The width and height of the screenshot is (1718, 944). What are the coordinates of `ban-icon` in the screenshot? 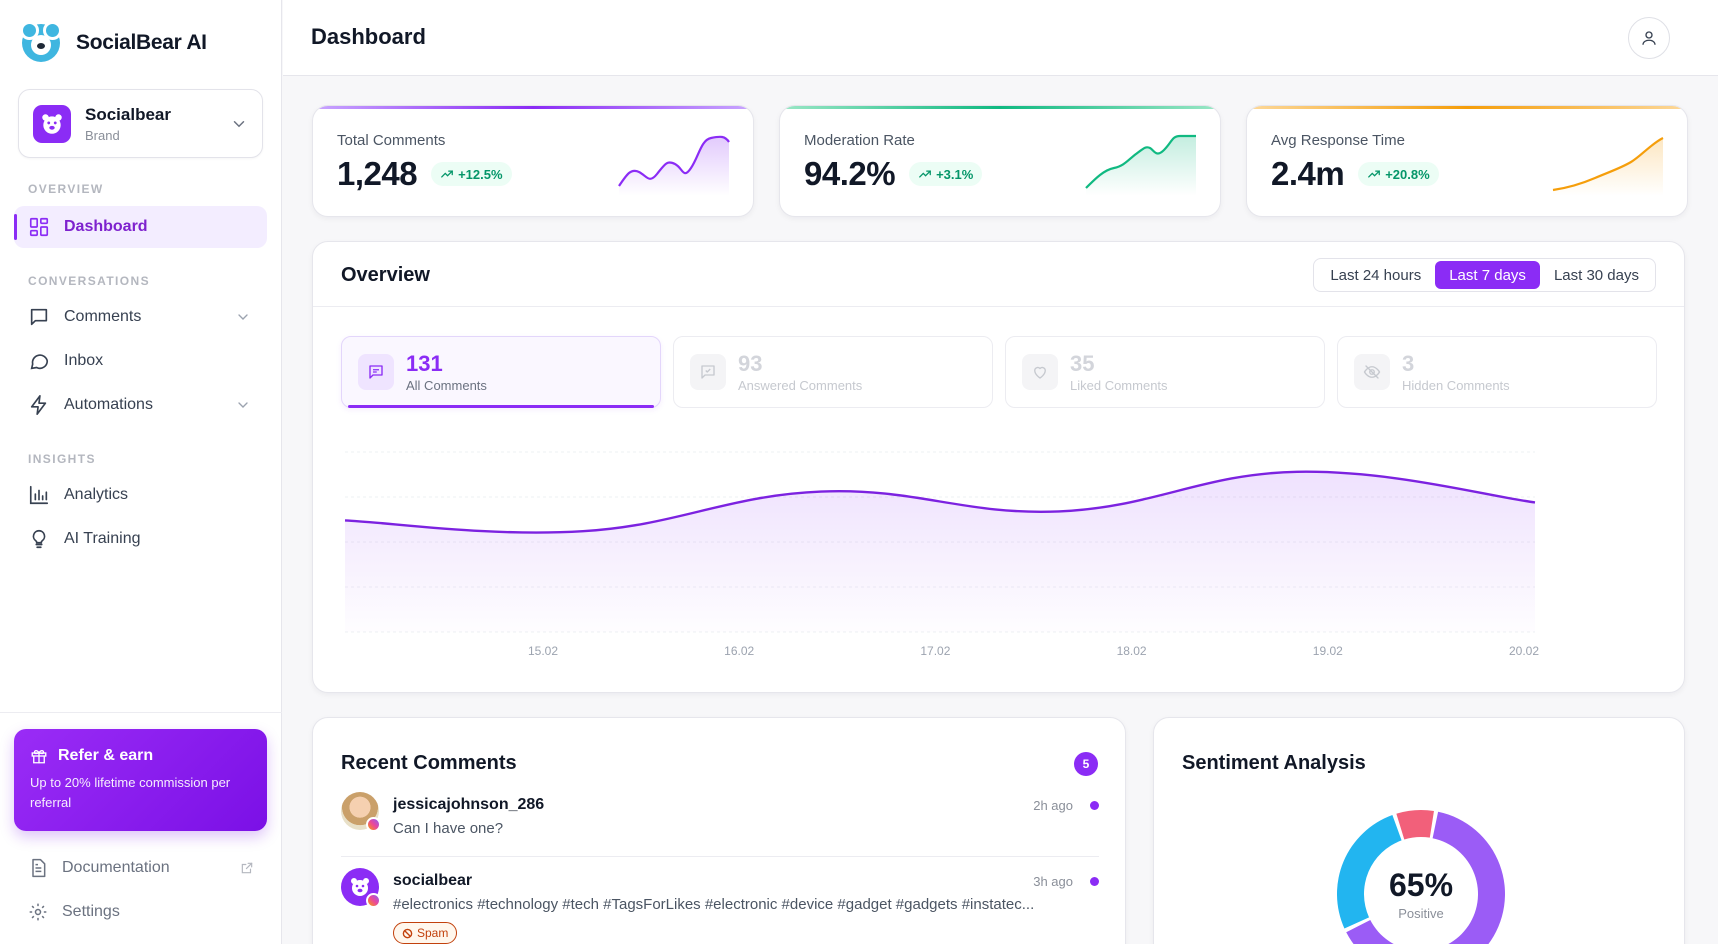 It's located at (407, 933).